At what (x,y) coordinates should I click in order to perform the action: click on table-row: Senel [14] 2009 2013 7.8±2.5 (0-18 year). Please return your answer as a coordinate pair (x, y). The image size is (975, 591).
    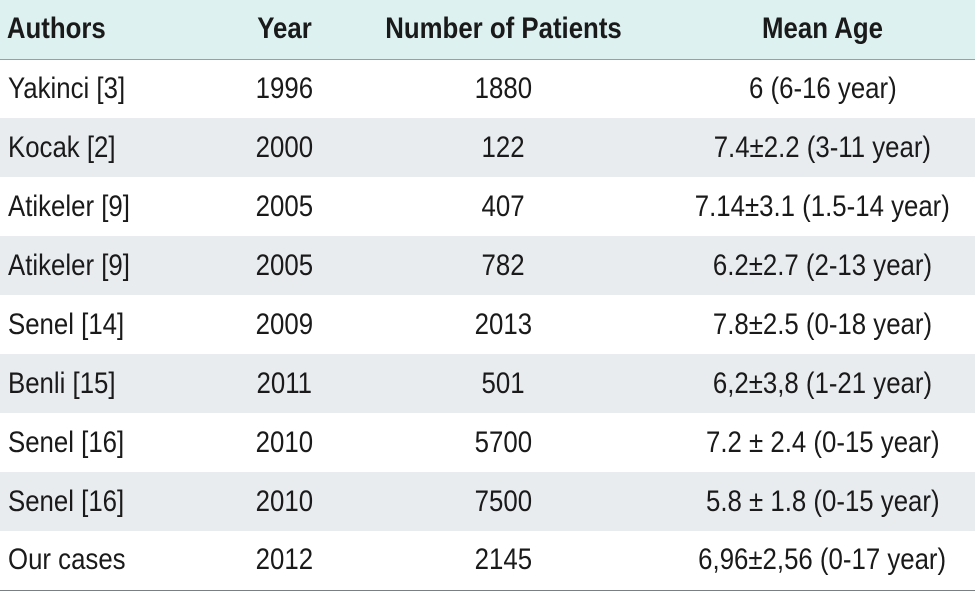
    Looking at the image, I should click on (487, 324).